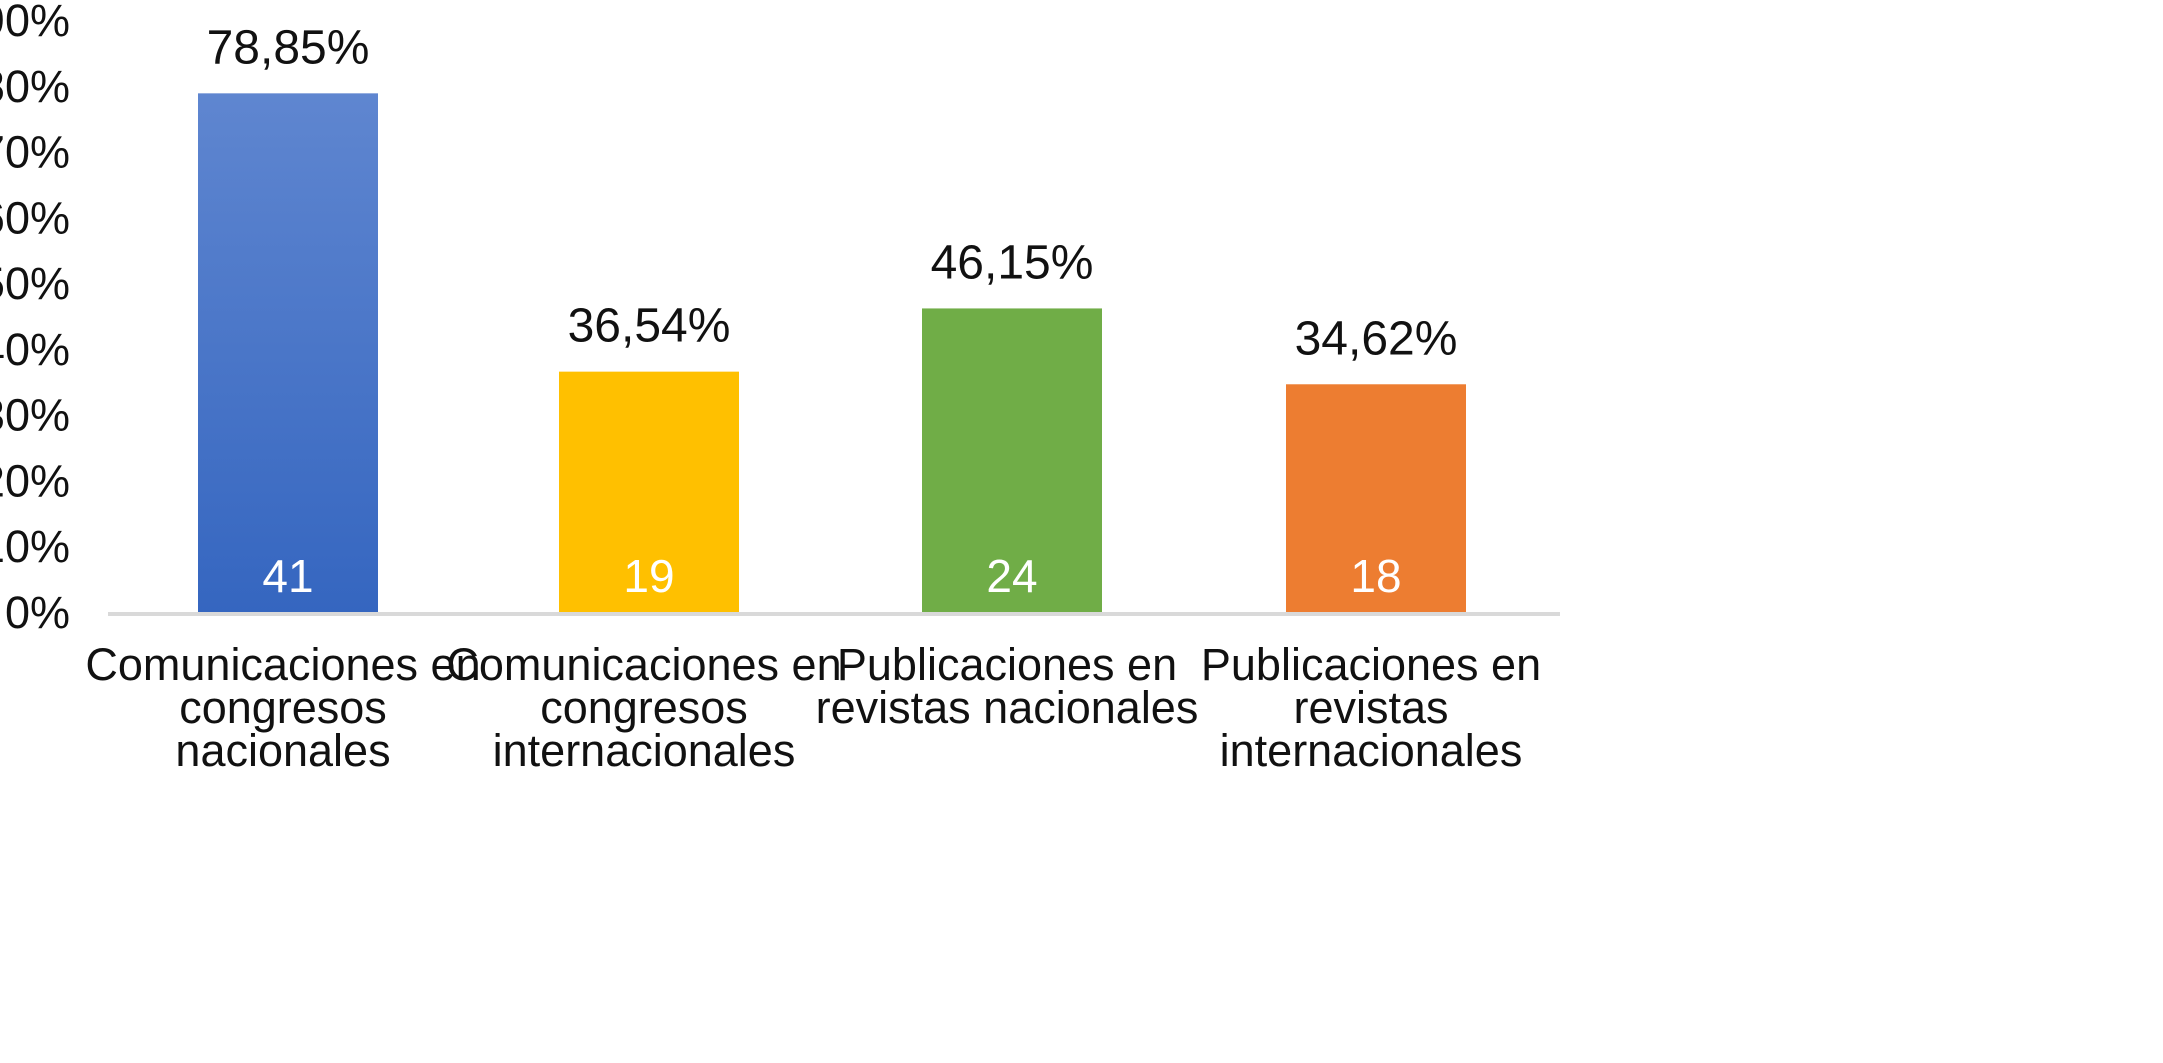  I want to click on category-label: Comunicaciones en congresos nacionales, so click(282, 707).